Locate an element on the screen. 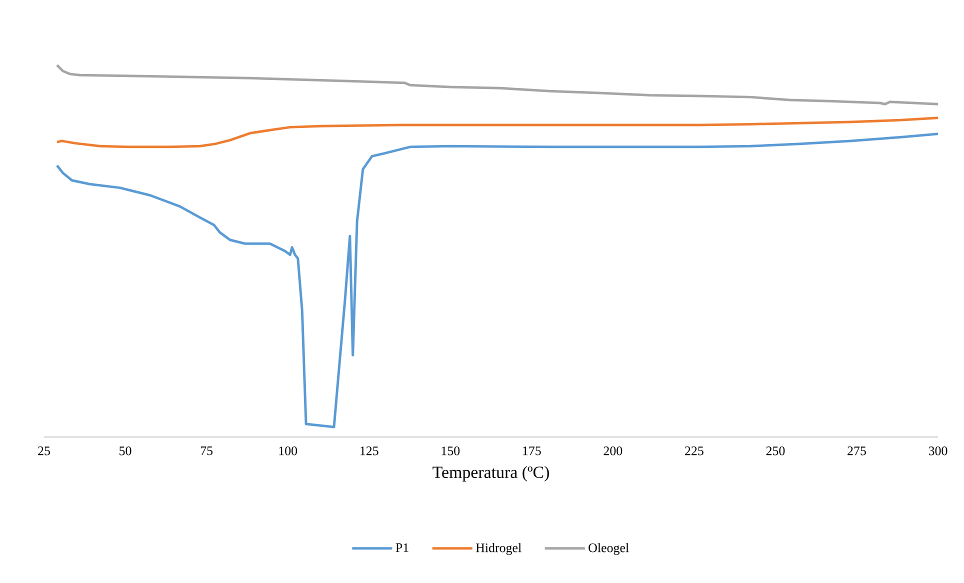  x-axis-title: Temperatura (ºC) is located at coordinates (490, 474).